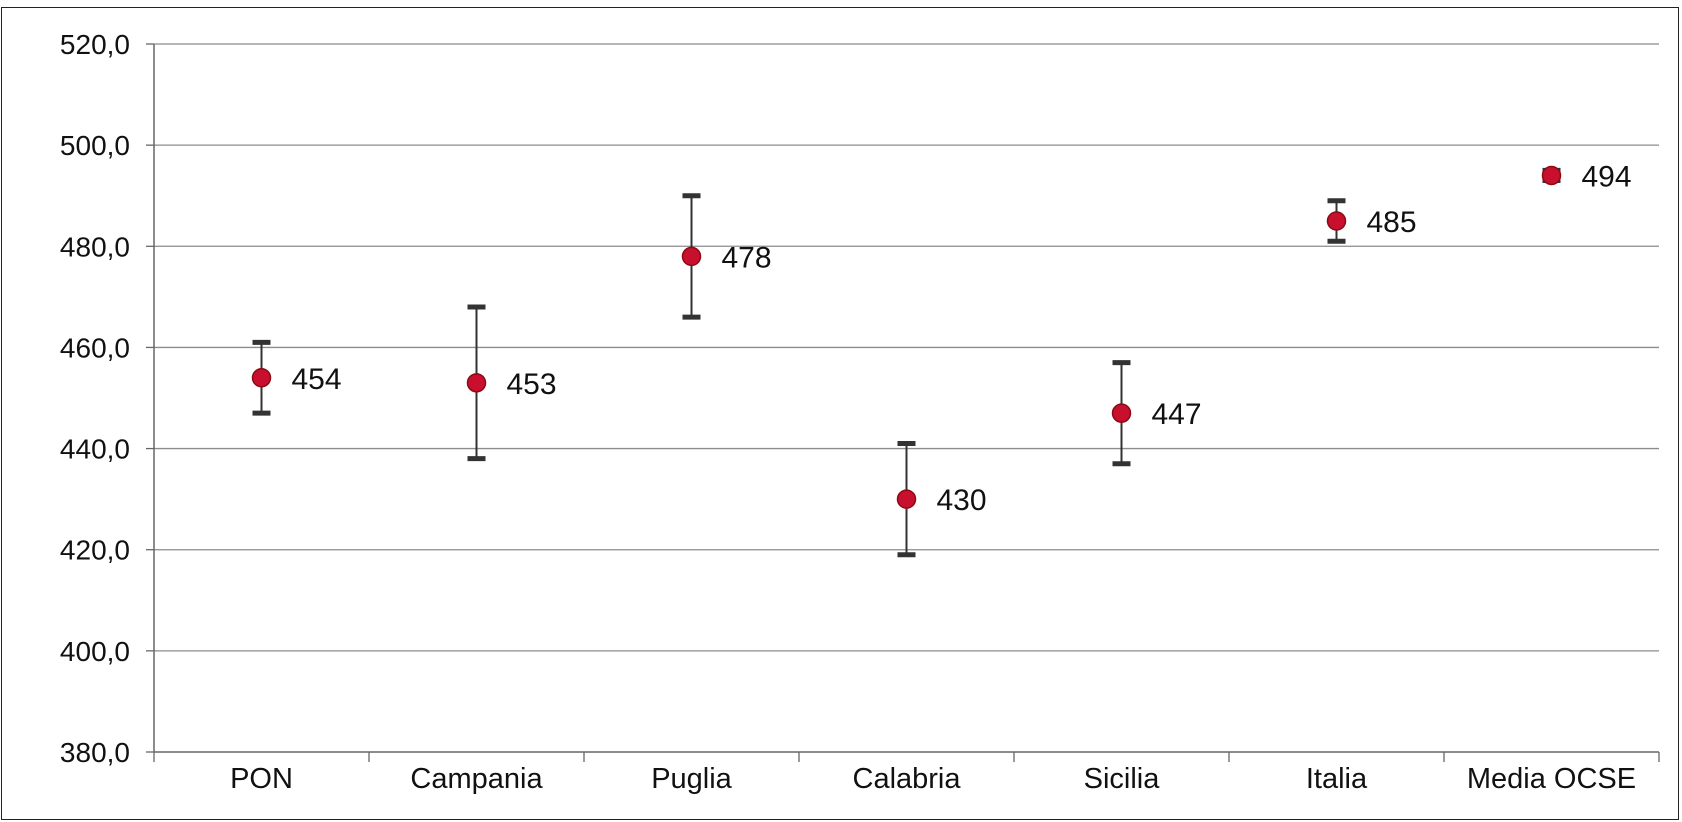 Image resolution: width=1682 pixels, height=822 pixels. I want to click on y-tick-label: 480,0, so click(95, 246).